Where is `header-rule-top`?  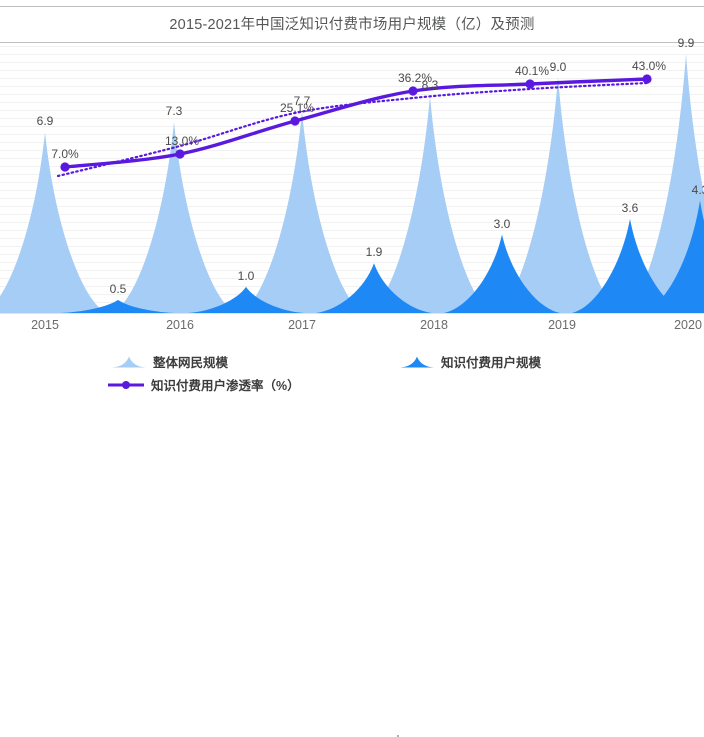
header-rule-top is located at coordinates (352, 6).